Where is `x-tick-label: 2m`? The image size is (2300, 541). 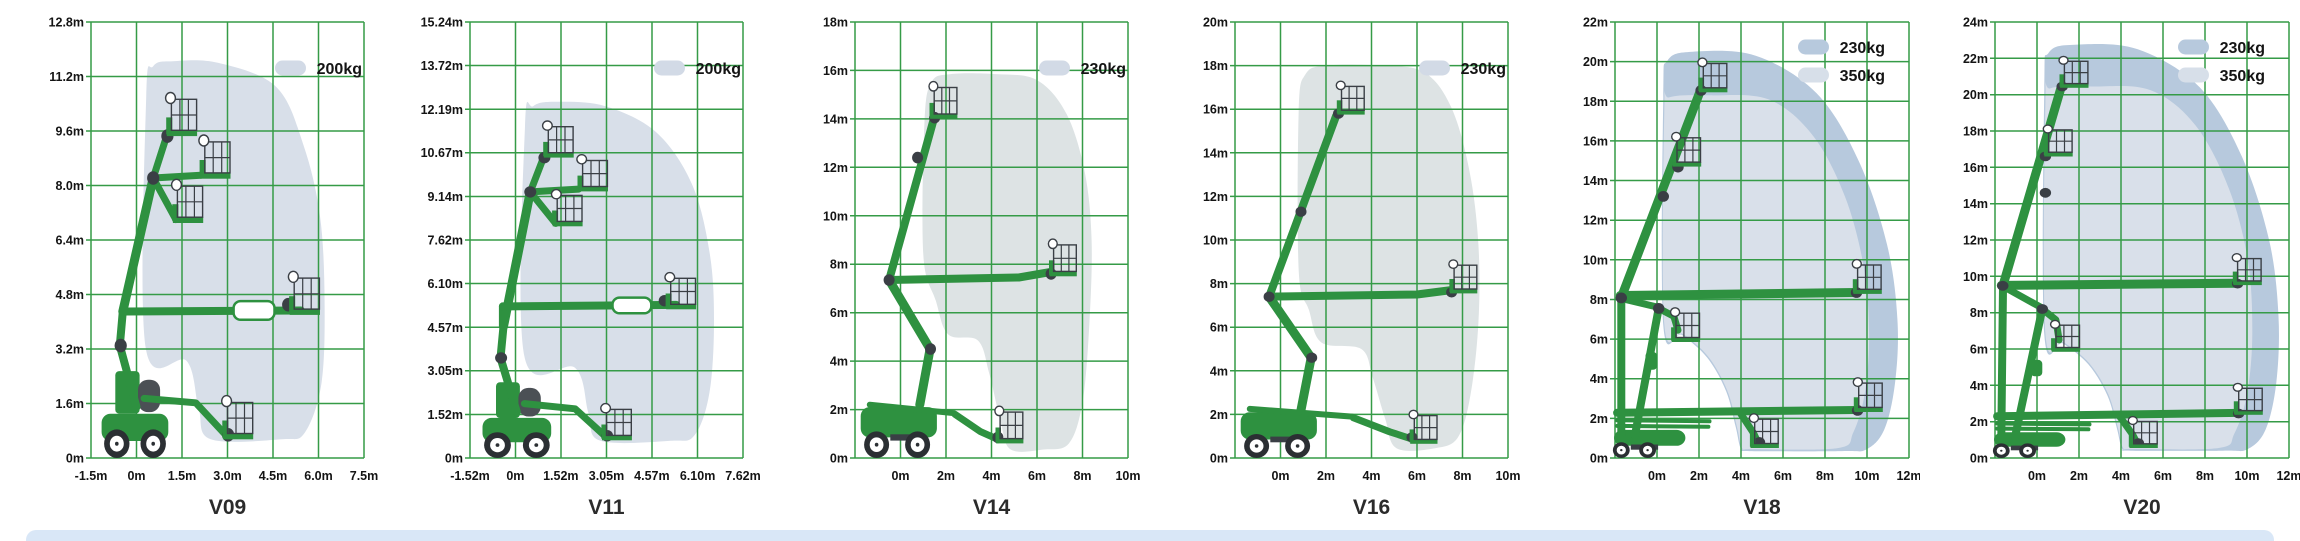 x-tick-label: 2m is located at coordinates (2079, 476).